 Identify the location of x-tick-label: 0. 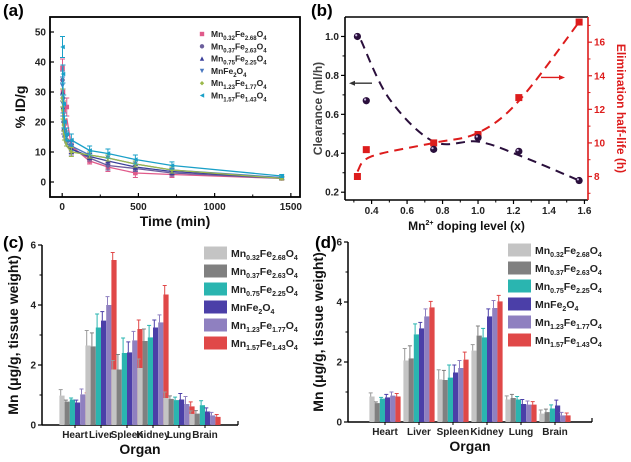
(62, 207).